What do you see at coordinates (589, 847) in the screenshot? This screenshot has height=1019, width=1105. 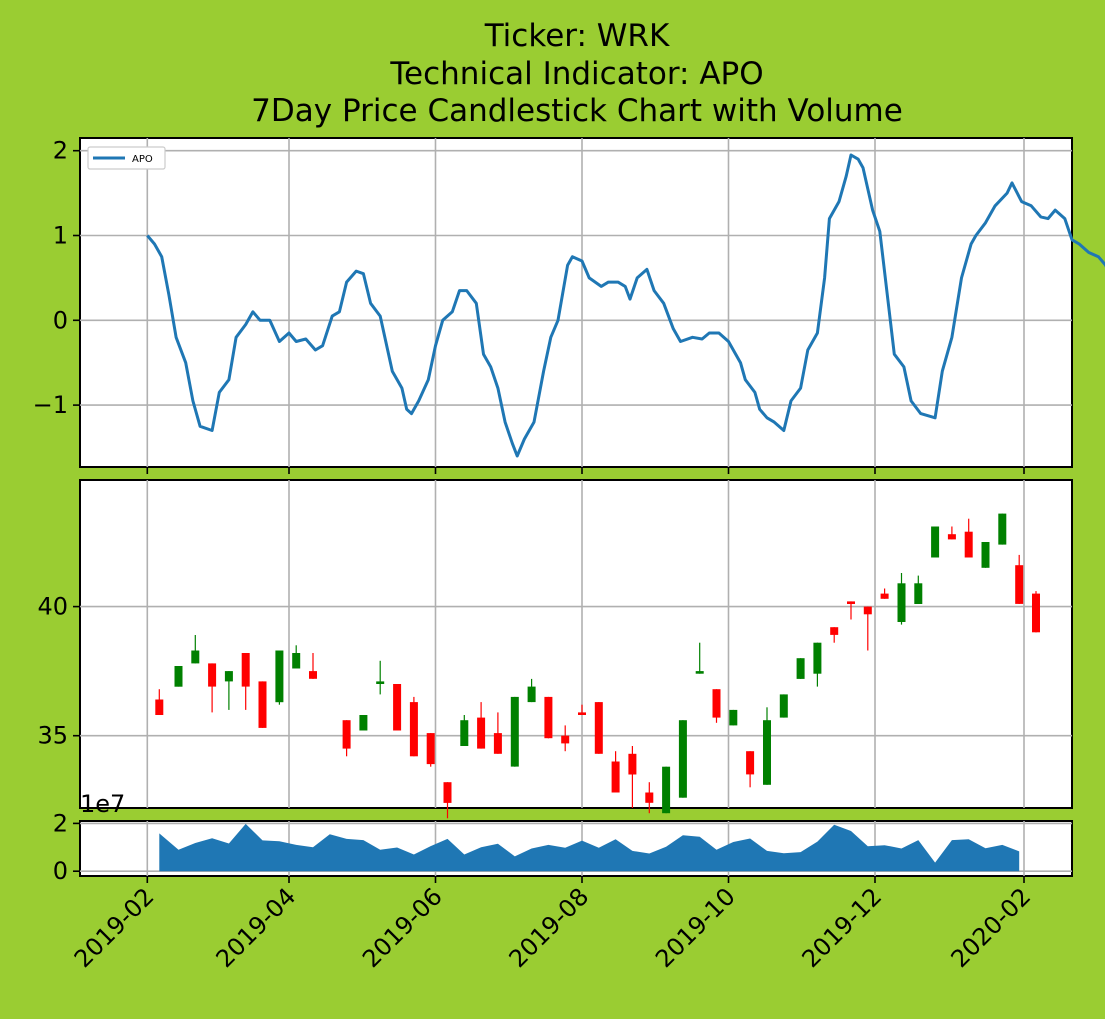 I see `volume-area-path` at bounding box center [589, 847].